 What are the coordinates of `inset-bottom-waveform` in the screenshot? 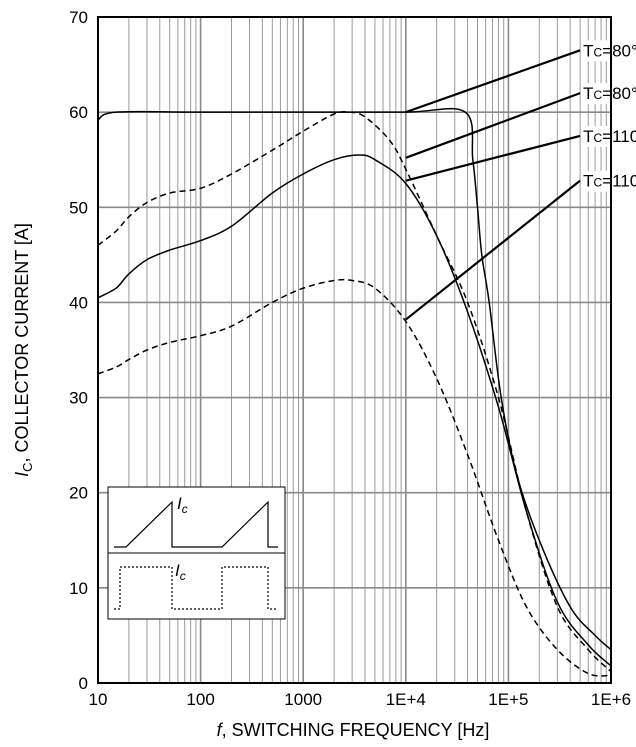 It's located at (196, 588).